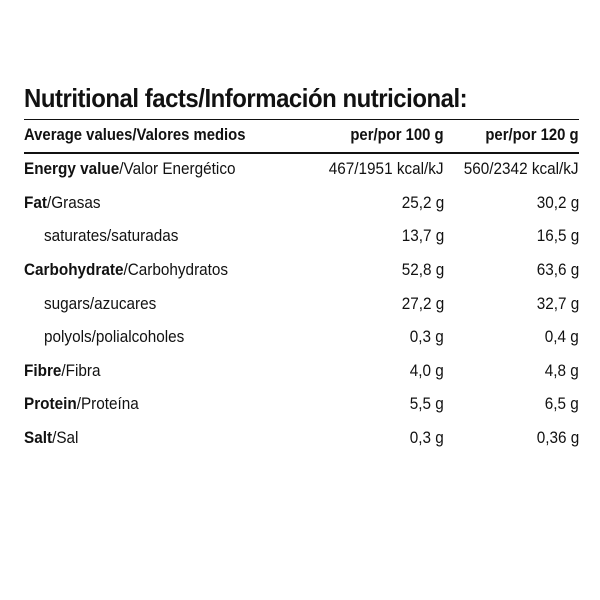 The height and width of the screenshot is (600, 600). What do you see at coordinates (62, 370) in the screenshot?
I see `row-label: Fibre/Fibra` at bounding box center [62, 370].